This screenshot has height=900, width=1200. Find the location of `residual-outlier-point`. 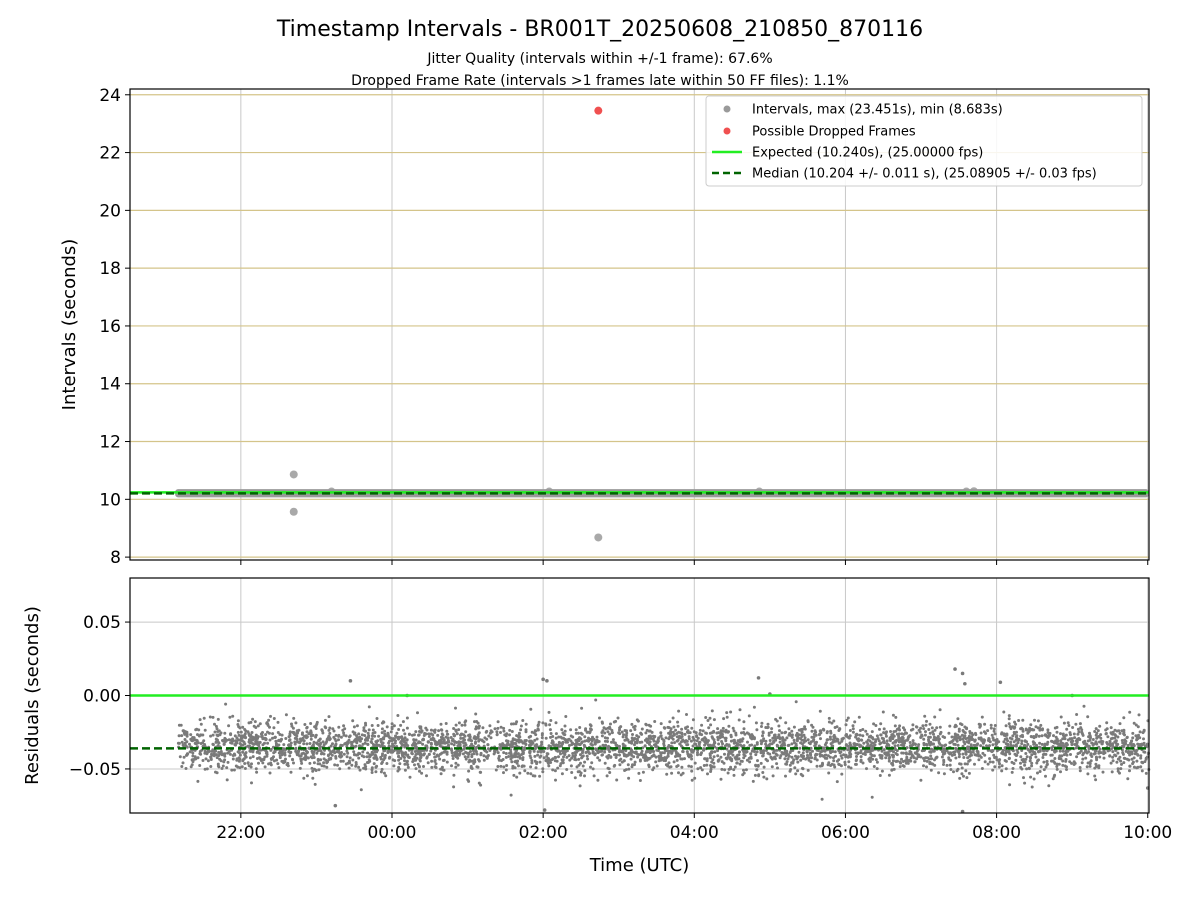

residual-outlier-point is located at coordinates (547, 681).